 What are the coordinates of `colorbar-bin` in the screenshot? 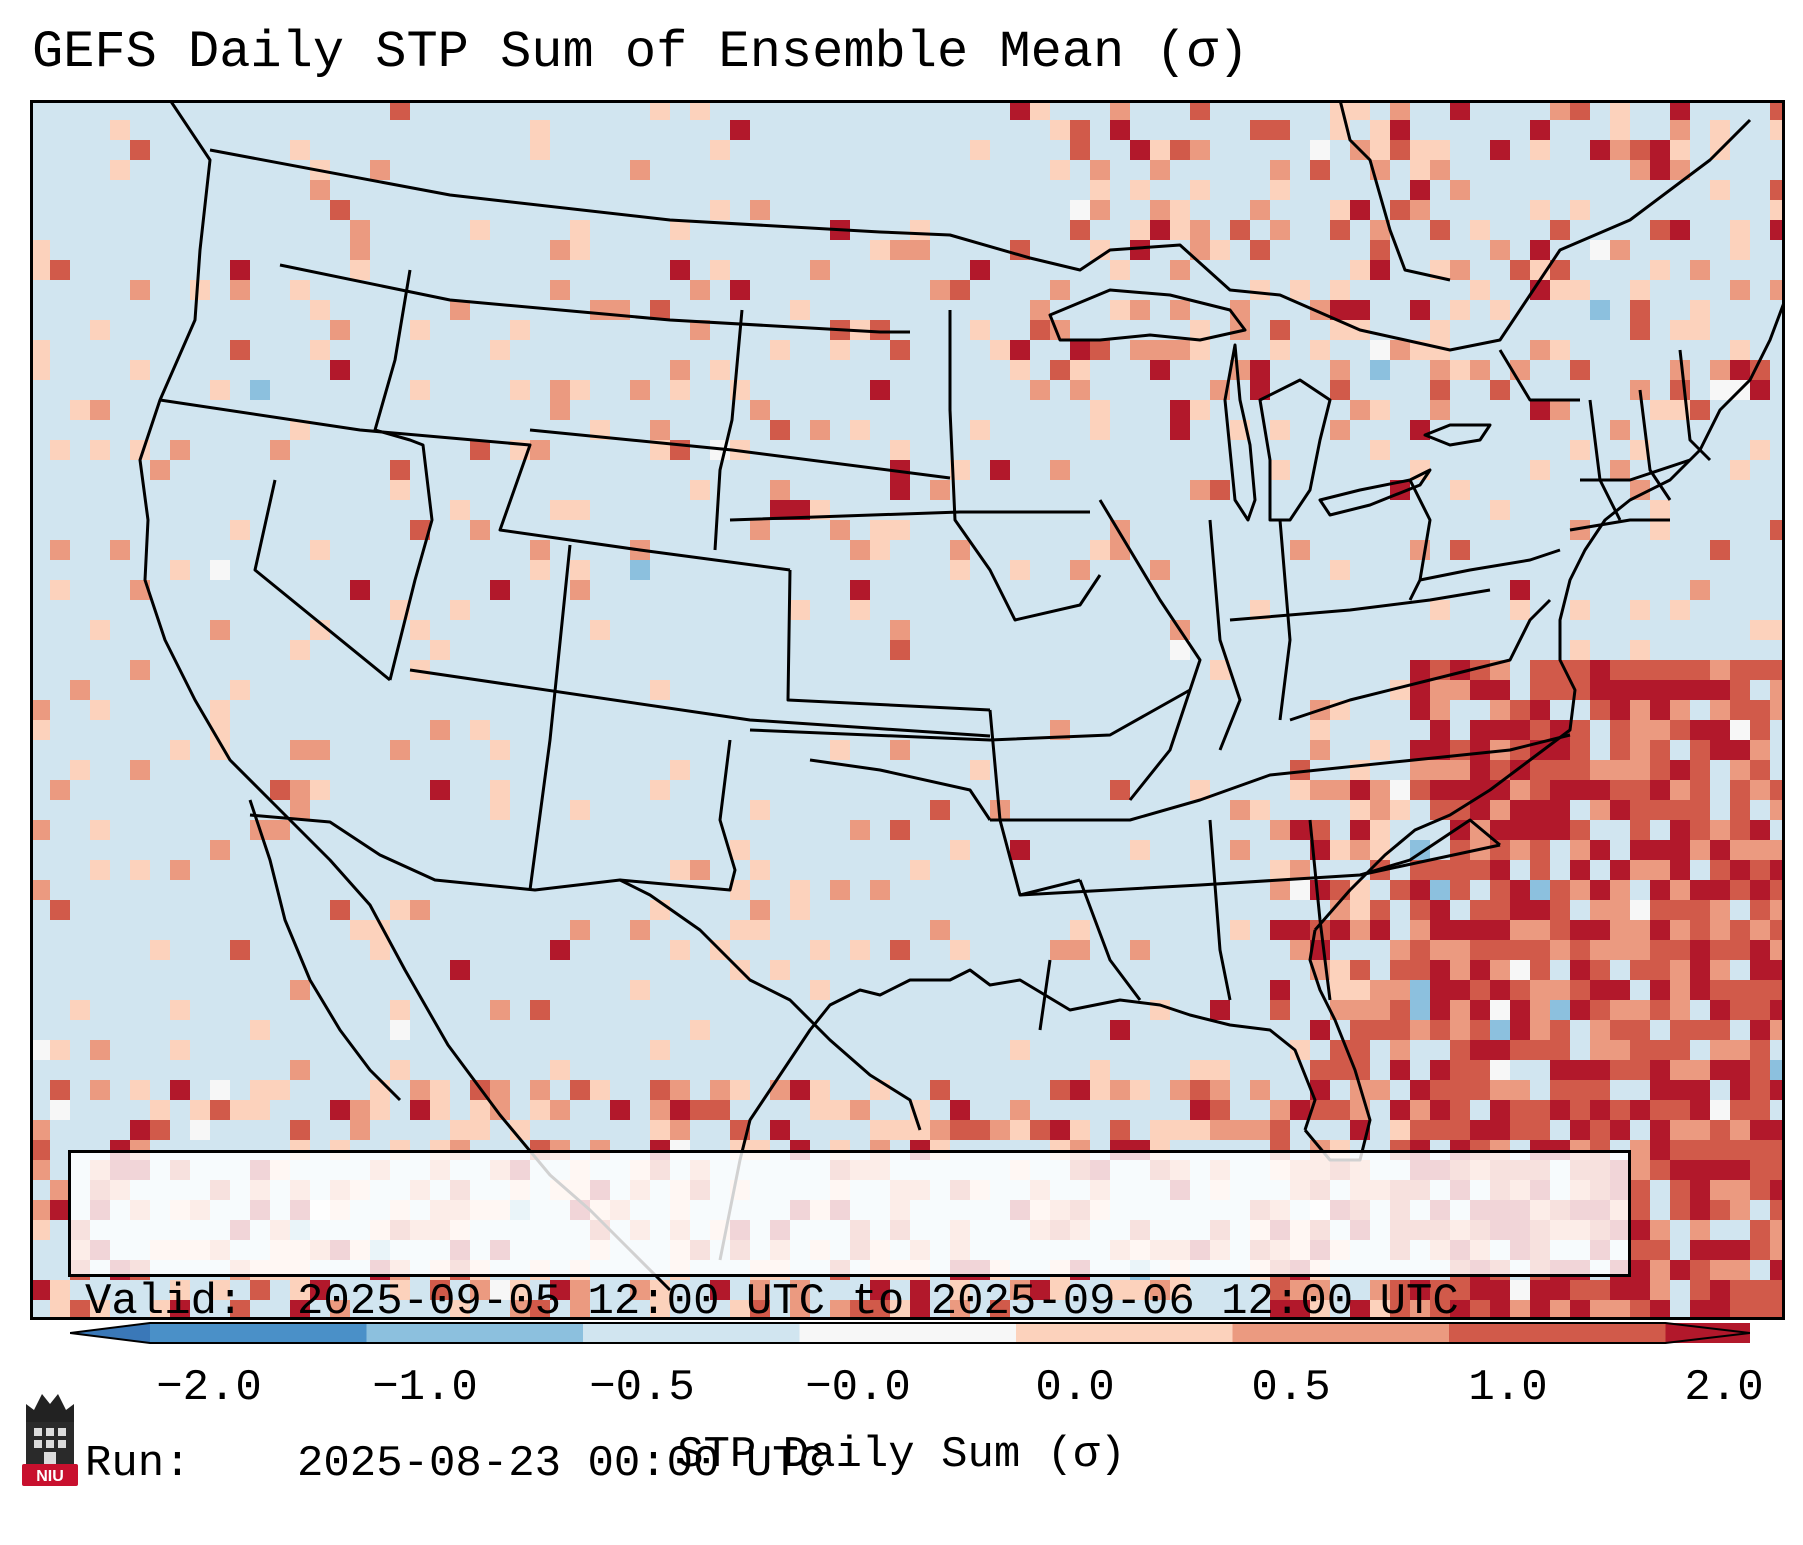 It's located at (908, 1333).